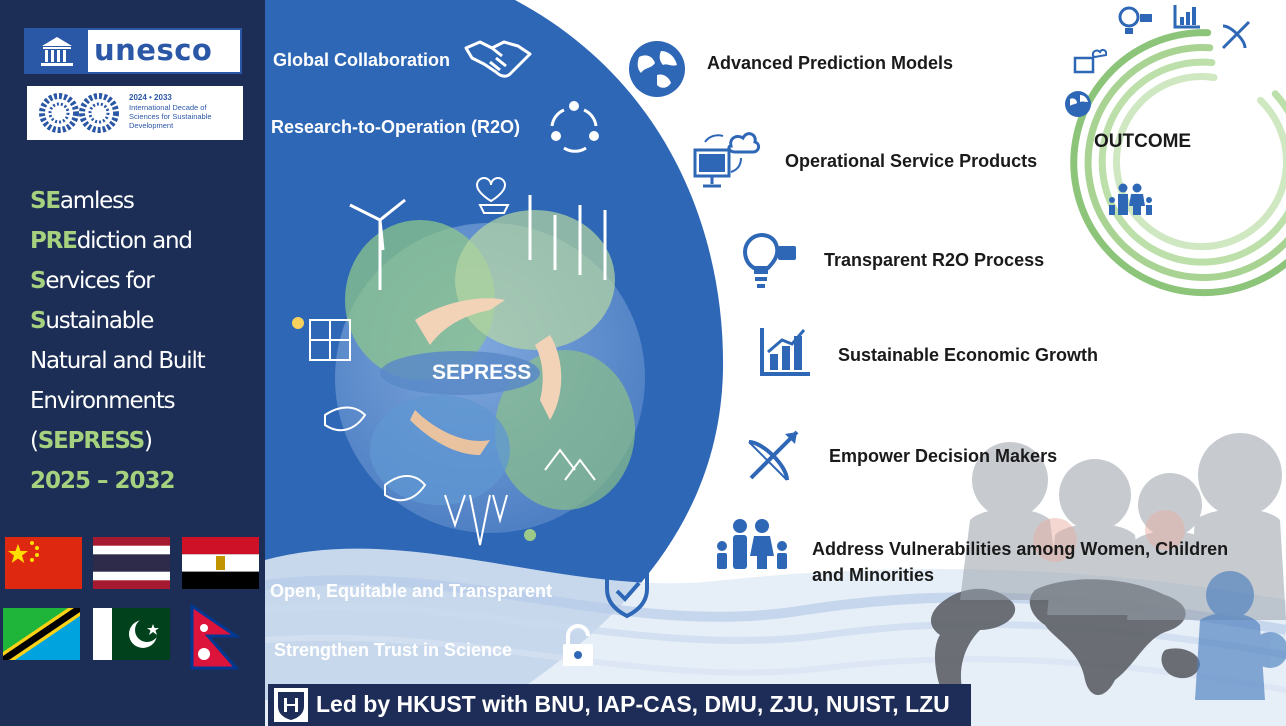 This screenshot has width=1286, height=726. Describe the element at coordinates (773, 455) in the screenshot. I see `bow-arrow-icon` at that location.